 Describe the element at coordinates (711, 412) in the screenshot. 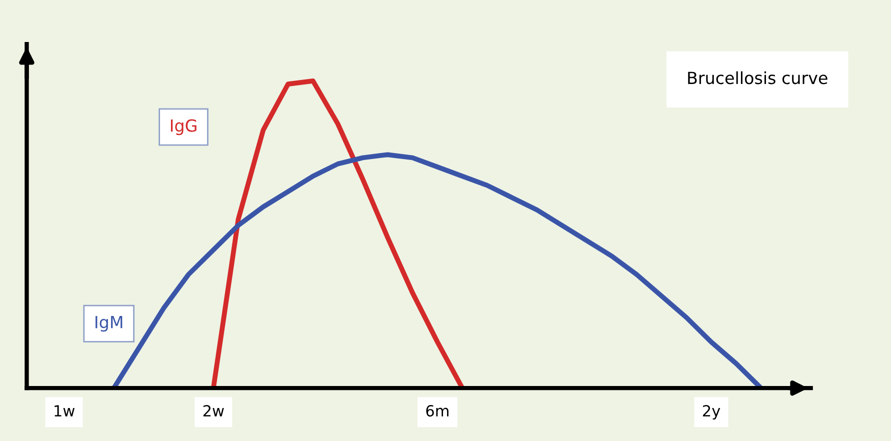

I see `x-tick-label: 2y` at that location.